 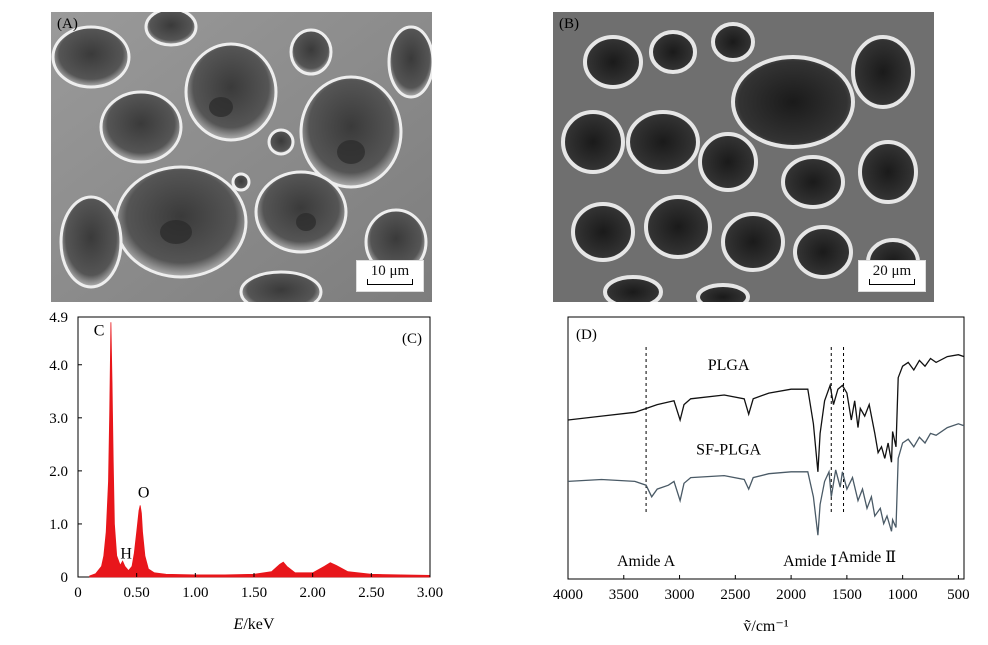 I want to click on scale-bar-b: 20 μm, so click(x=892, y=276).